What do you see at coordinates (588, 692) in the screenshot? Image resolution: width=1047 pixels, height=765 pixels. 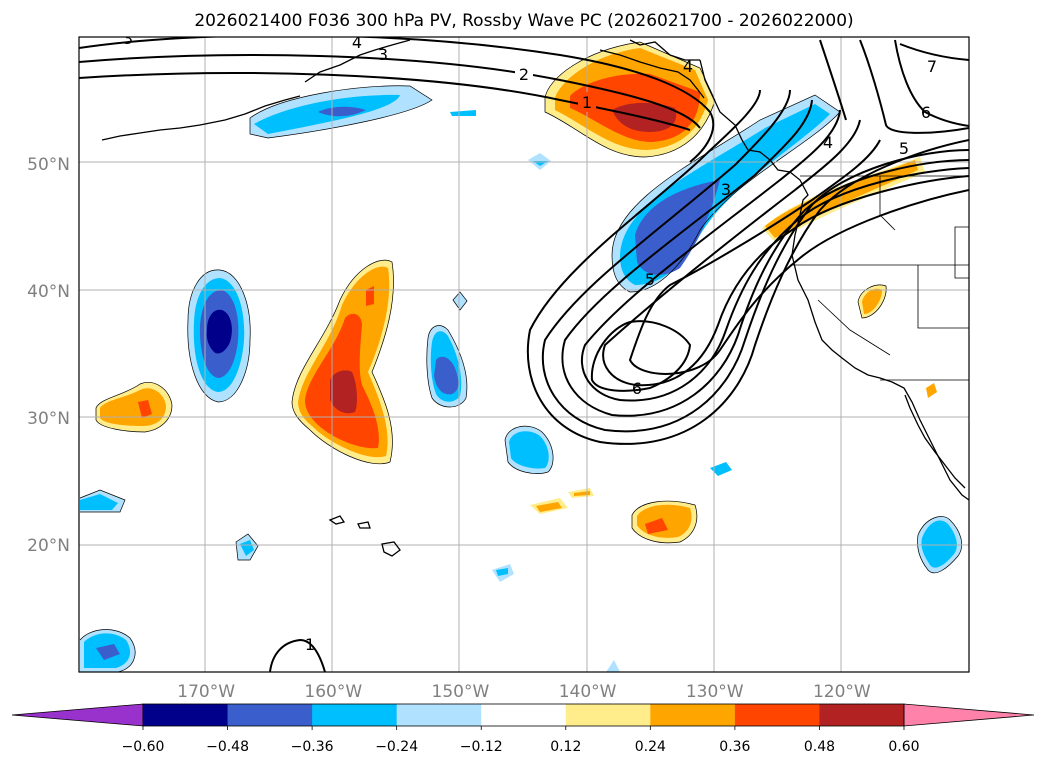 I see `longitude-tick-label: 140°W` at bounding box center [588, 692].